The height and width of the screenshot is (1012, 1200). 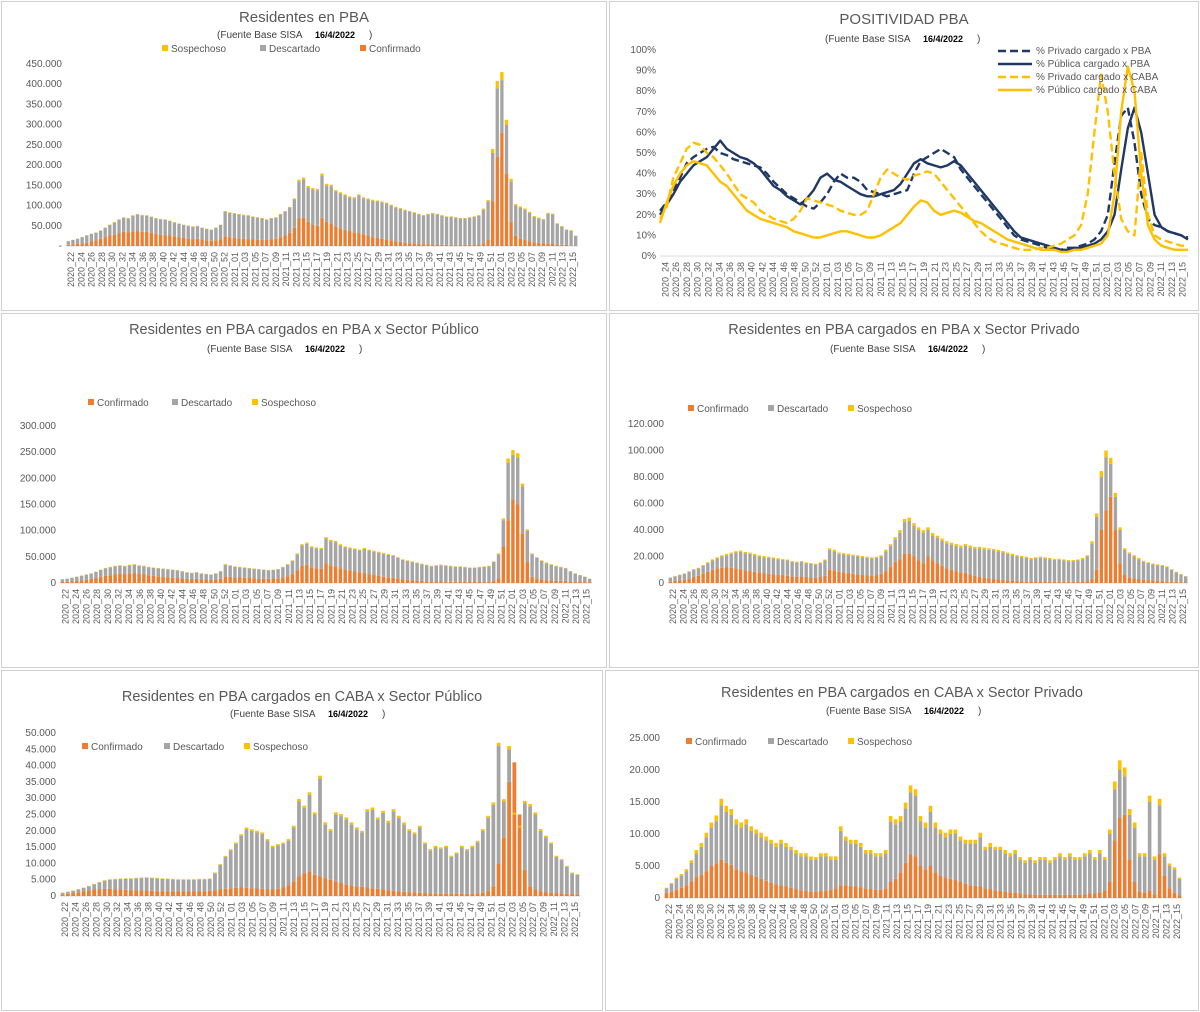 I want to click on x-tick-label: 2021_49, so click(x=481, y=919).